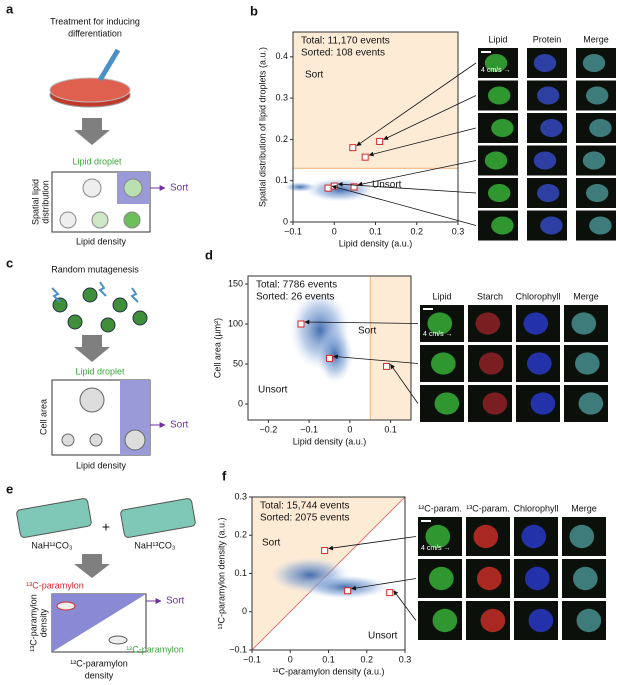 This screenshot has height=685, width=618. I want to click on axis-label: density, so click(99, 675).